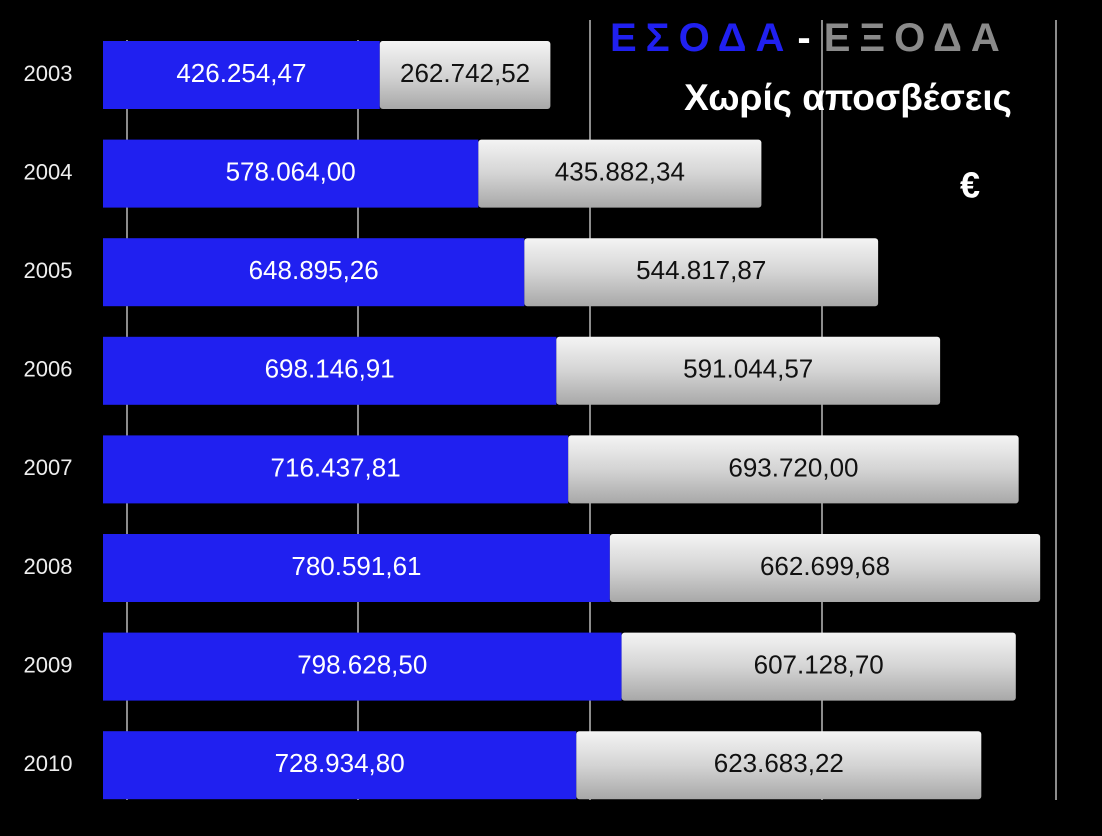 This screenshot has width=1102, height=836. I want to click on value-label: 728.934,80, so click(340, 763).